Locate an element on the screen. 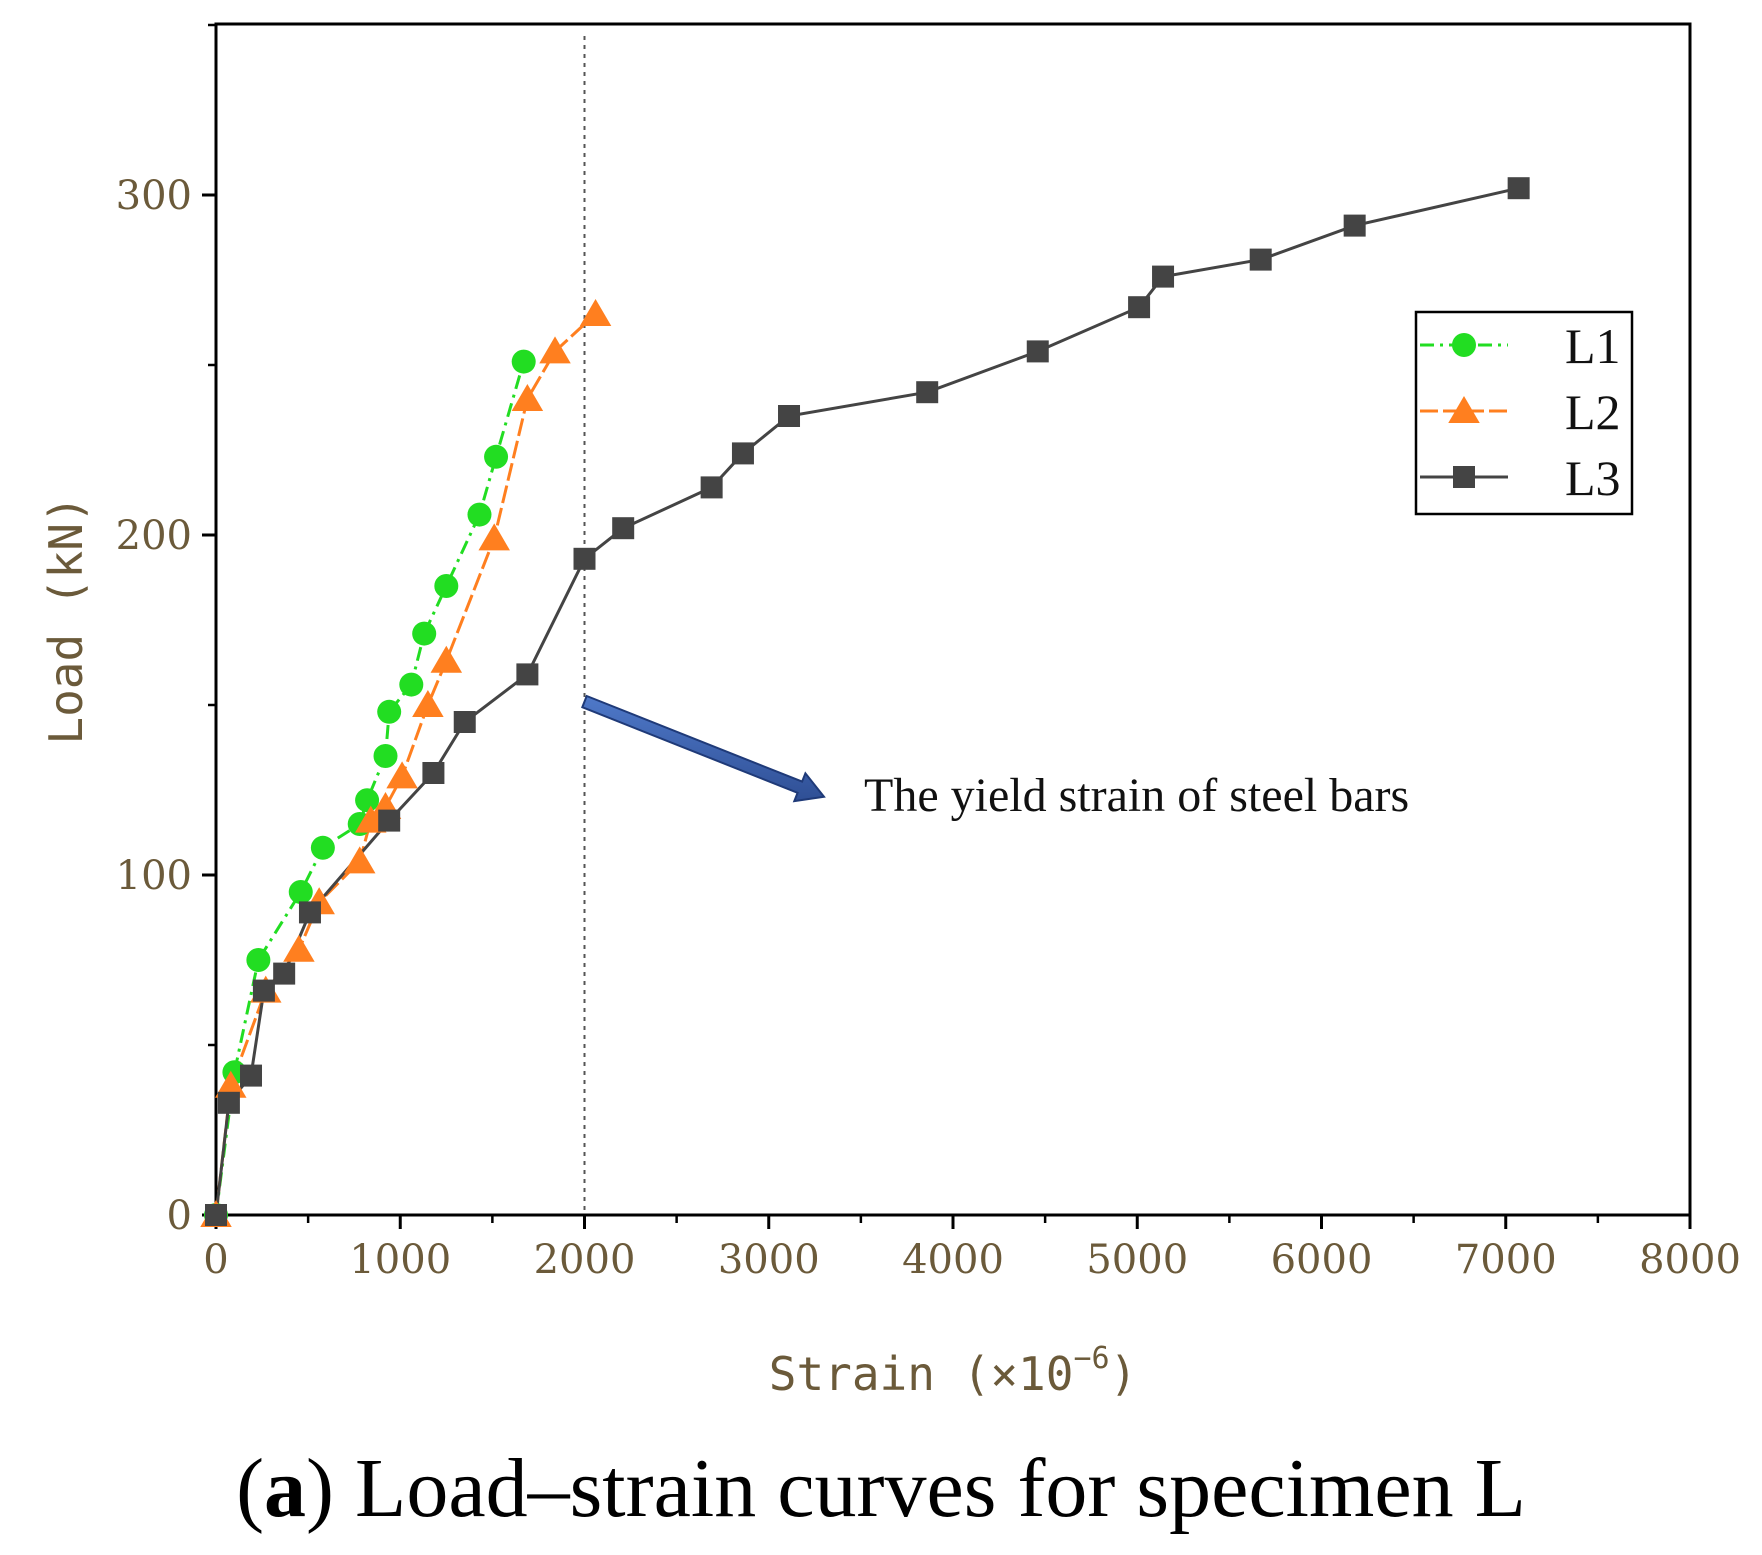  x-tick-label: 3000 is located at coordinates (769, 1260).